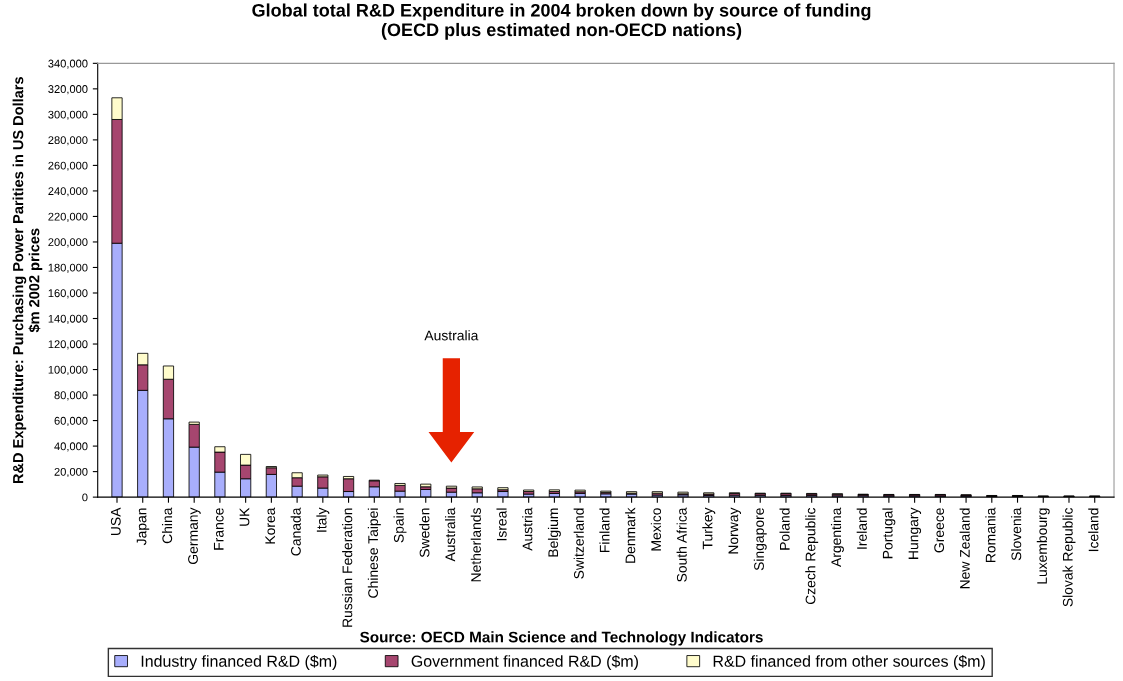 The width and height of the screenshot is (1123, 681). I want to click on y-tick-label: 200,000, so click(68, 243).